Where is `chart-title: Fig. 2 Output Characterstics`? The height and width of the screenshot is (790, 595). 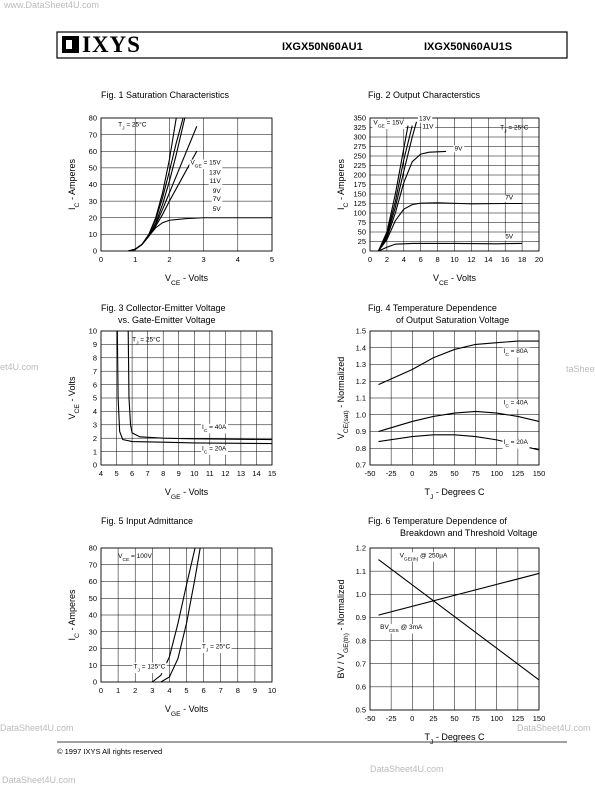
chart-title: Fig. 2 Output Characterstics is located at coordinates (424, 95).